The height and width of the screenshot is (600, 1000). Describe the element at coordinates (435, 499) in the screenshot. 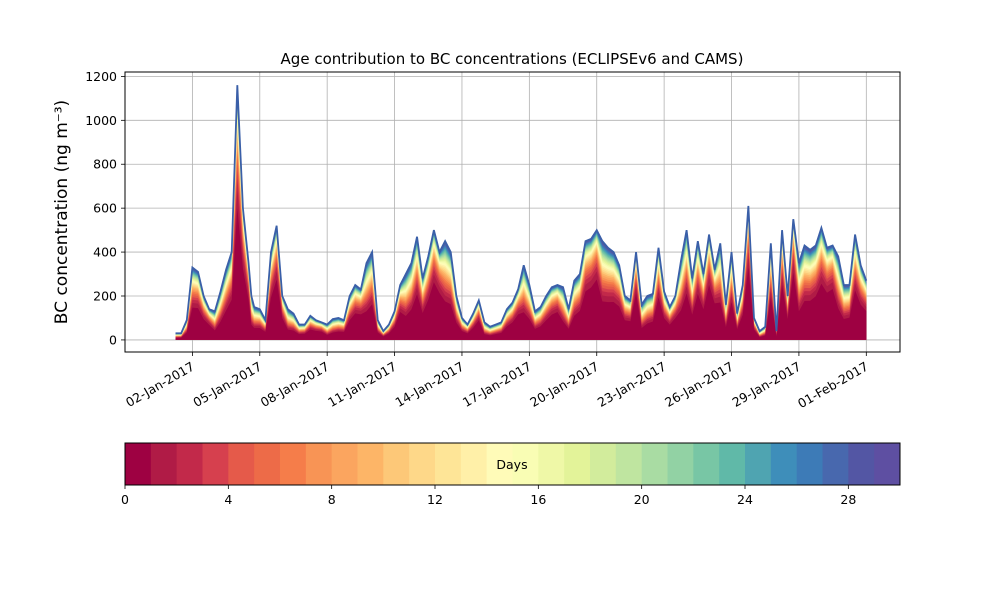

I see `colorbar-tick-label: 12` at that location.